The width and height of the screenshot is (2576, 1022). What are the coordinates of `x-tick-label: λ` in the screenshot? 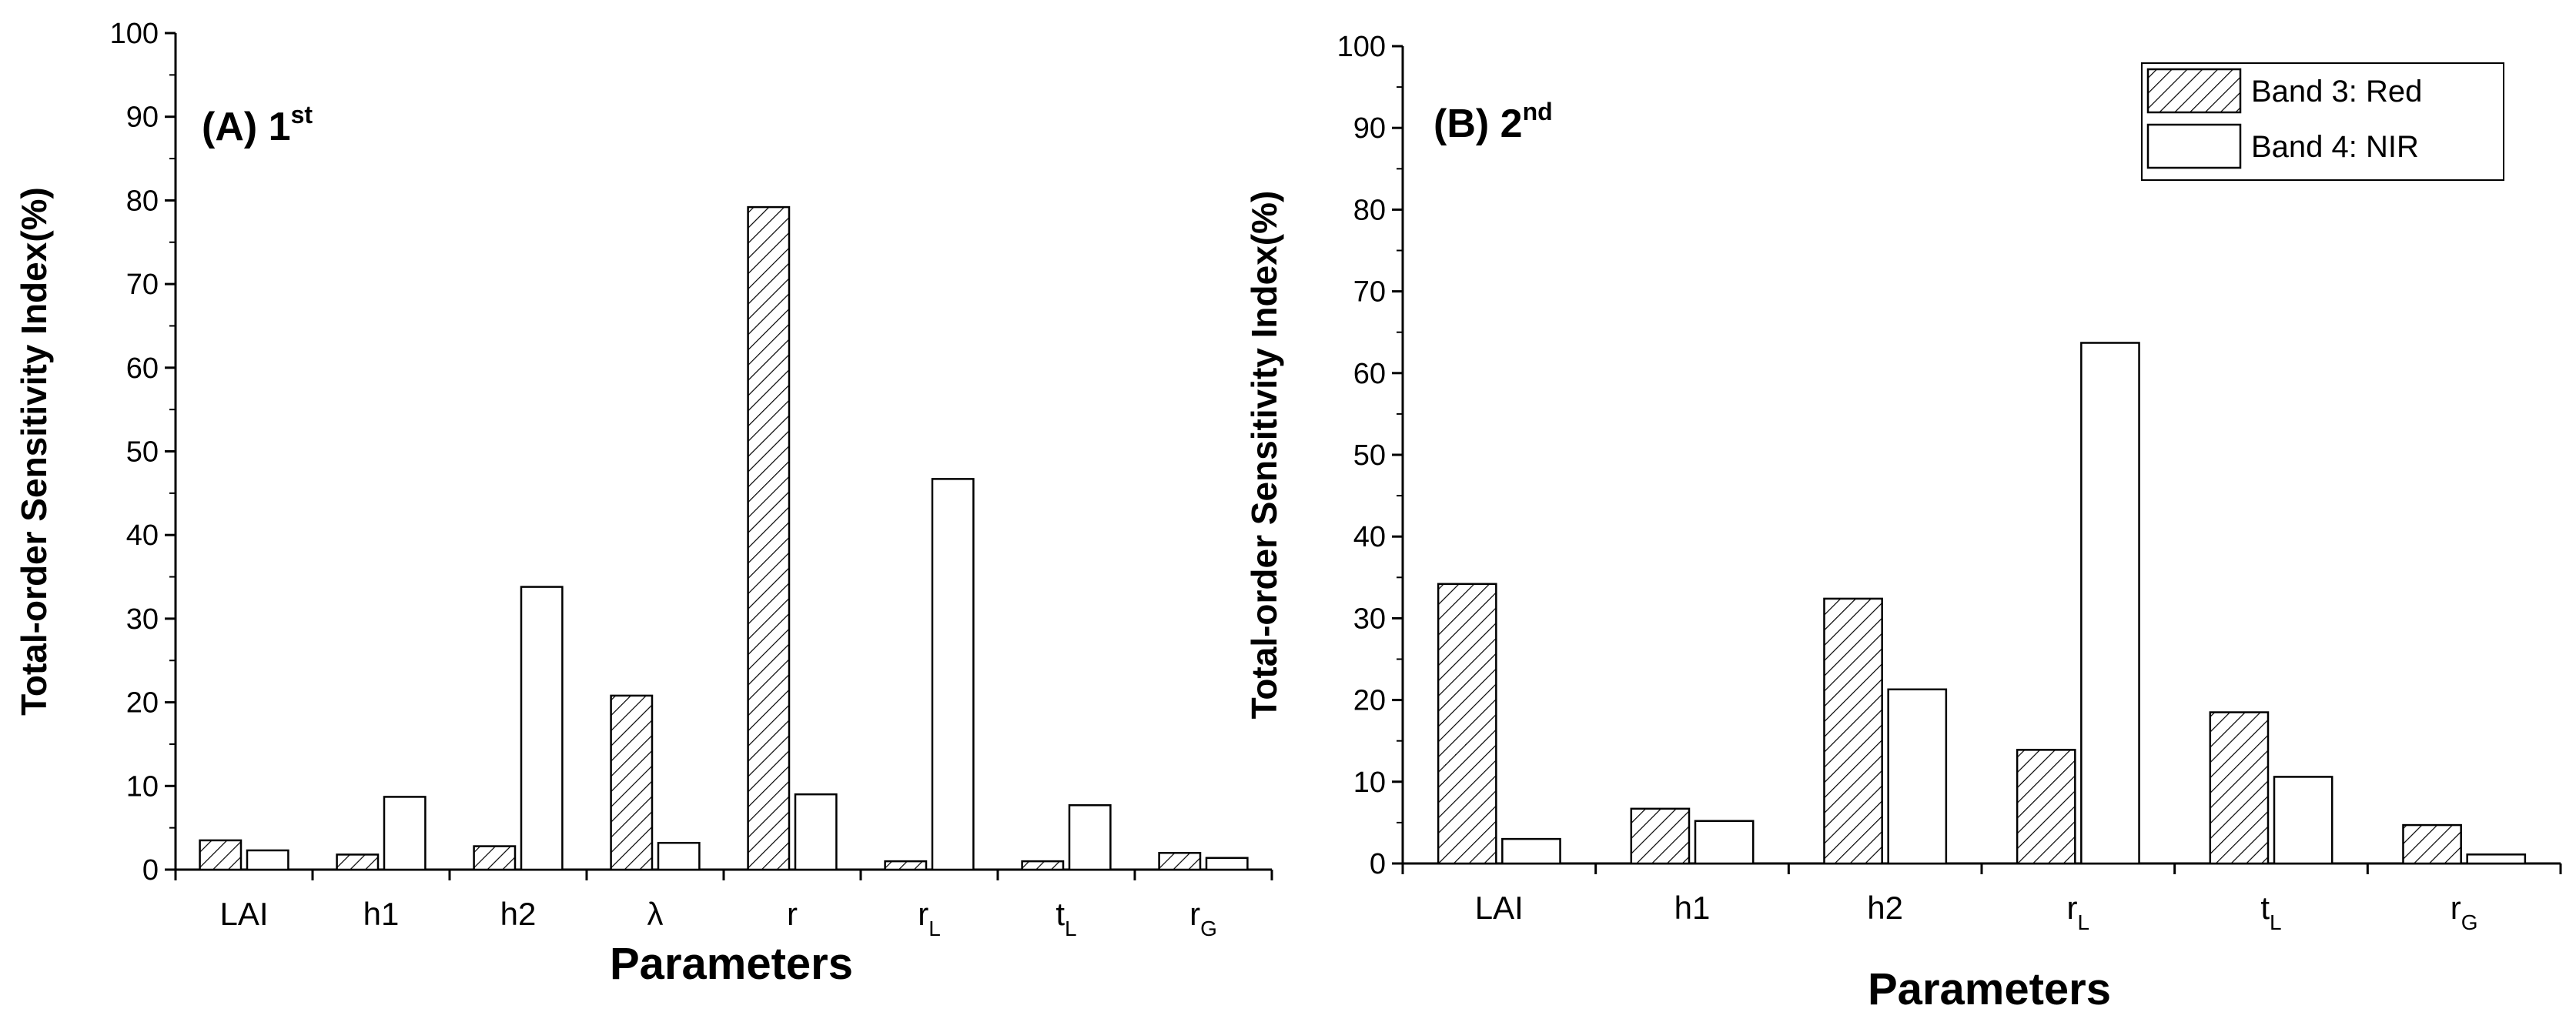 It's located at (656, 914).